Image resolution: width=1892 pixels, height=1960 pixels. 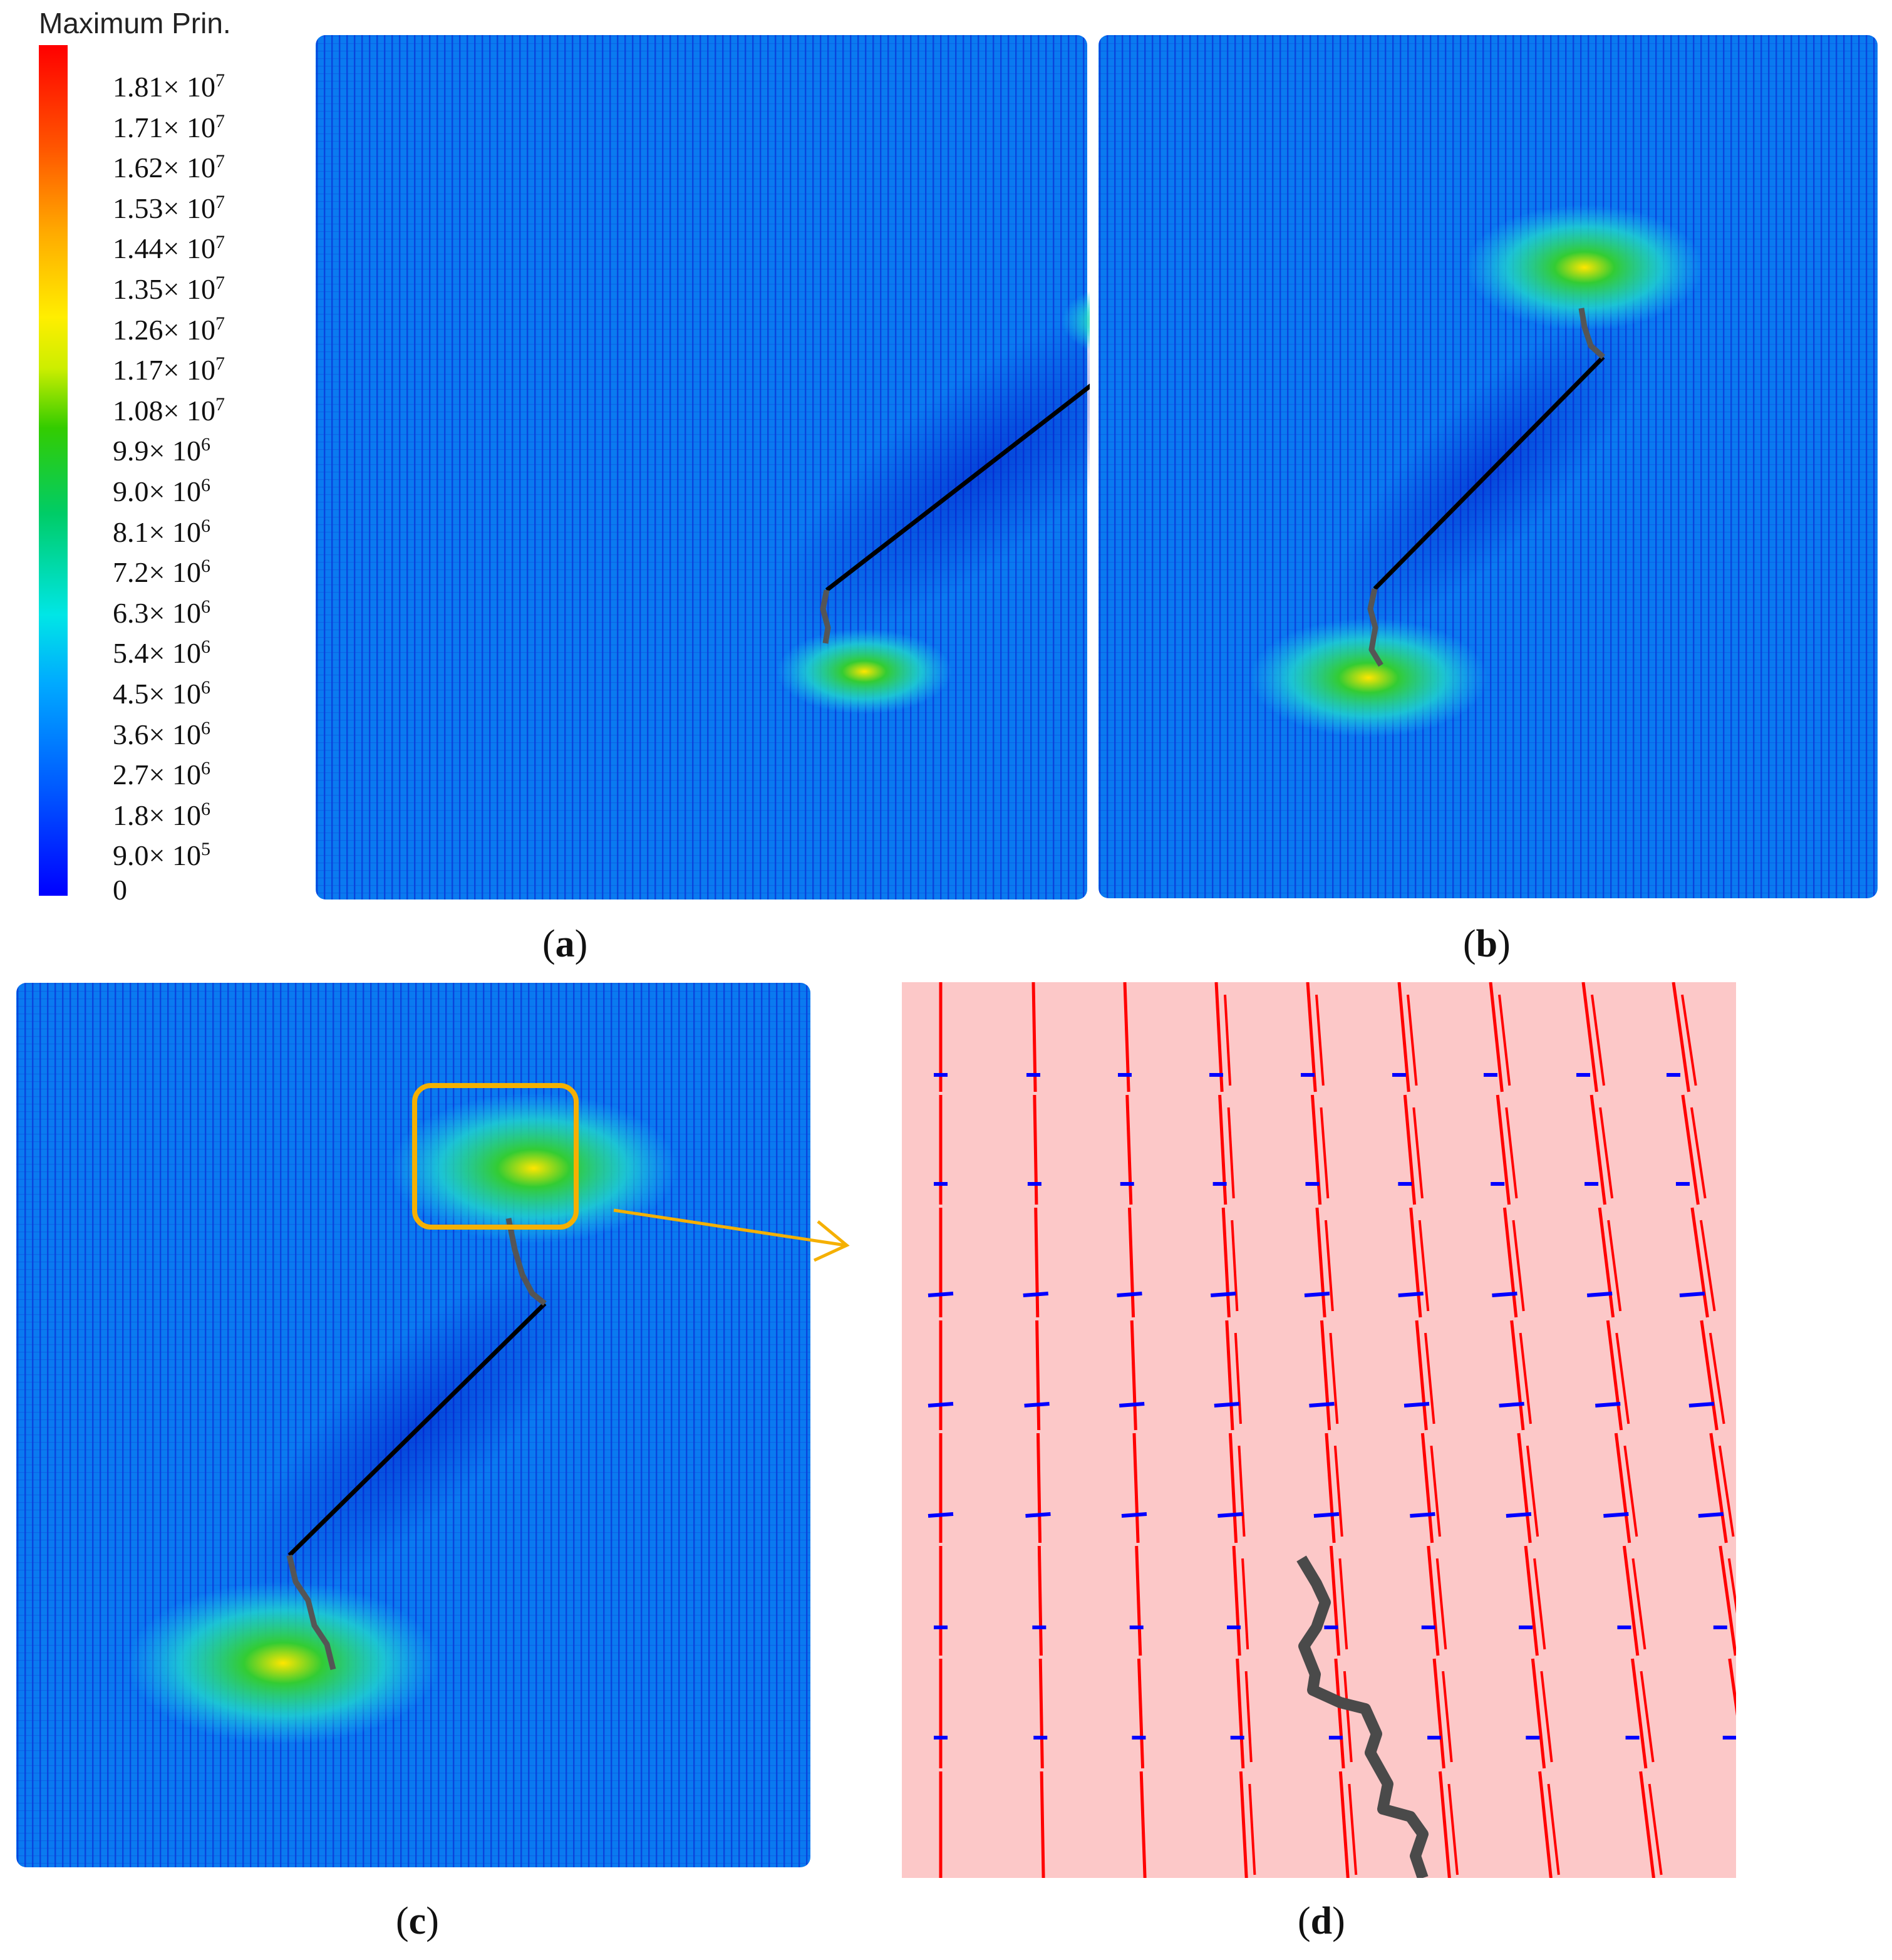 What do you see at coordinates (161, 491) in the screenshot?
I see `legend-tick: 9.0× 106` at bounding box center [161, 491].